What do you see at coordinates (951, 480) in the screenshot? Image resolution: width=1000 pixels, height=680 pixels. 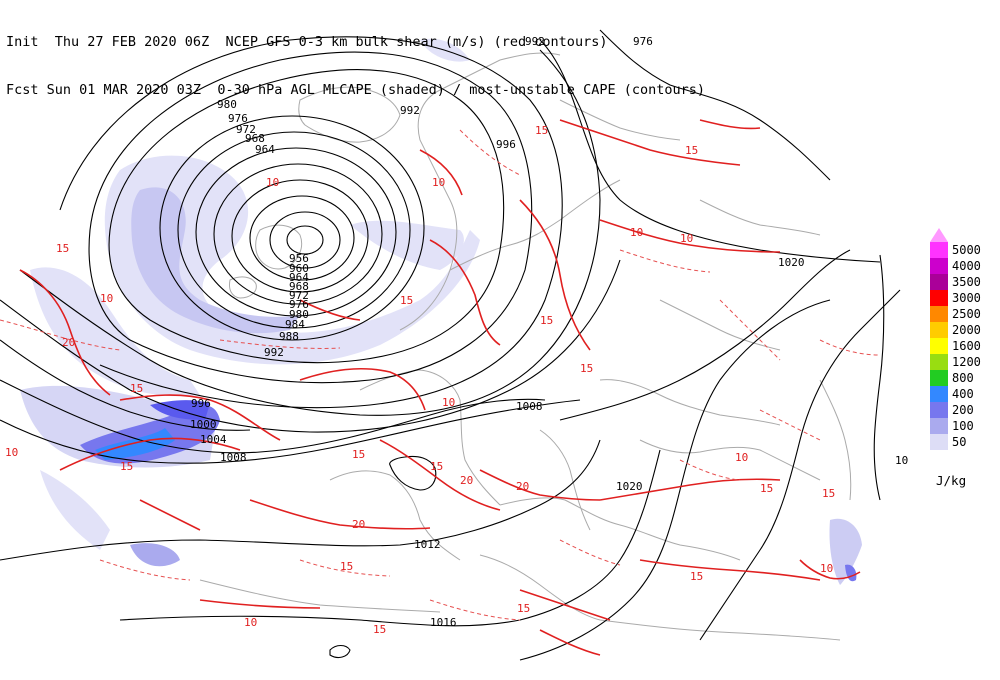 I see `legend-units: J/kg` at bounding box center [951, 480].